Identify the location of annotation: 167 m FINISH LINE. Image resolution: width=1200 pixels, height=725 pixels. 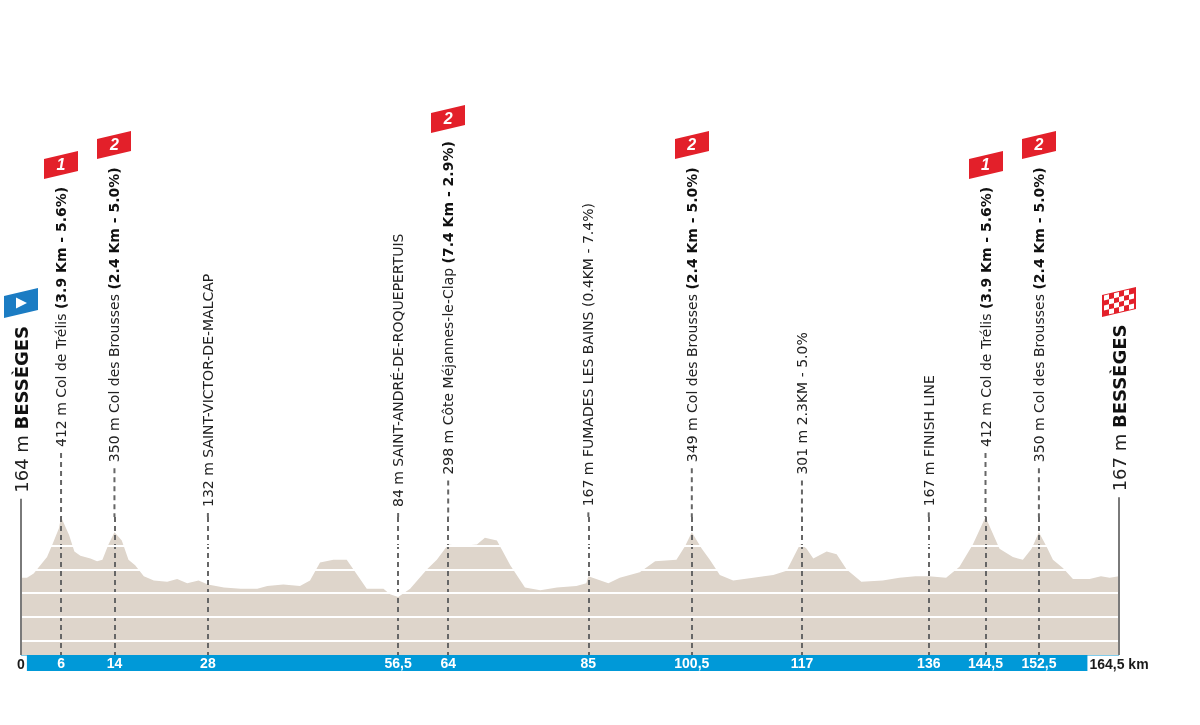
(928, 441).